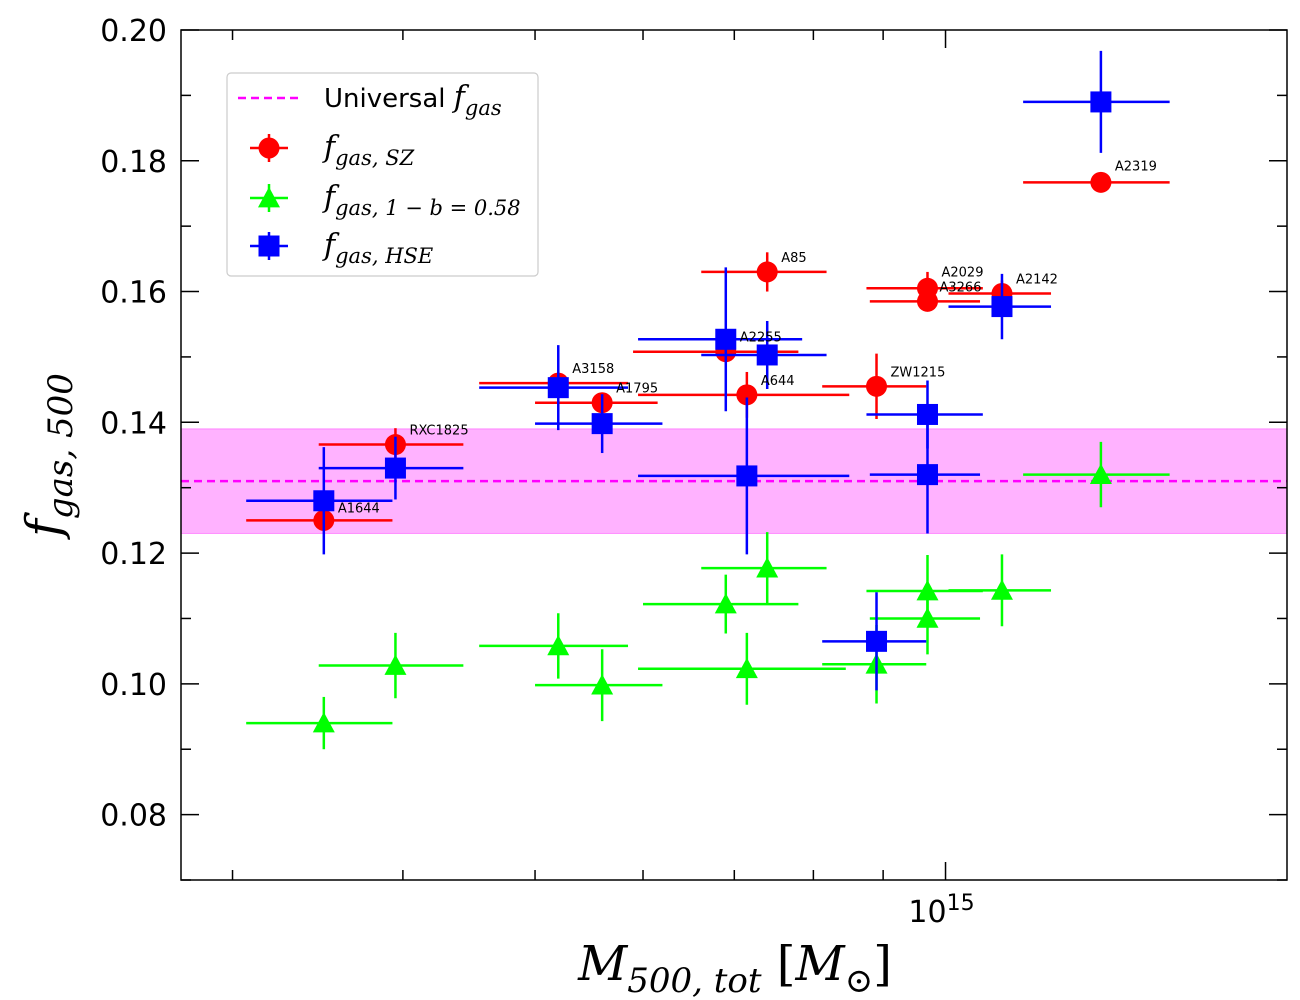  I want to click on point-label: A85, so click(793, 258).